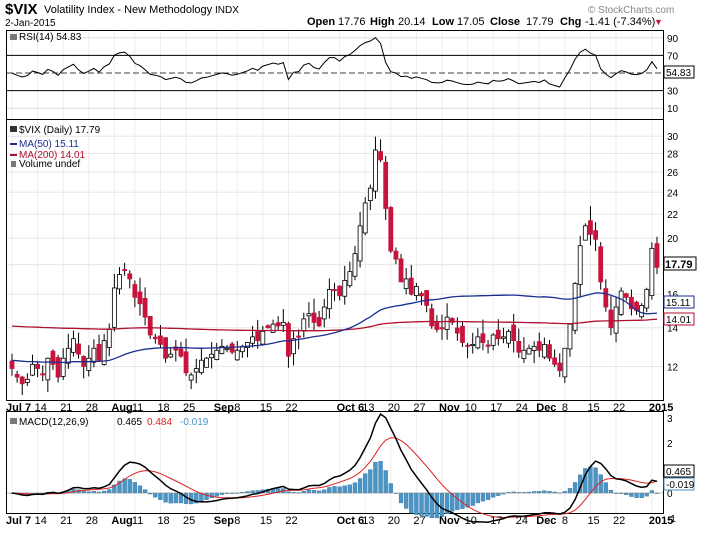  What do you see at coordinates (334, 328) in the screenshot?
I see `ma50-line` at bounding box center [334, 328].